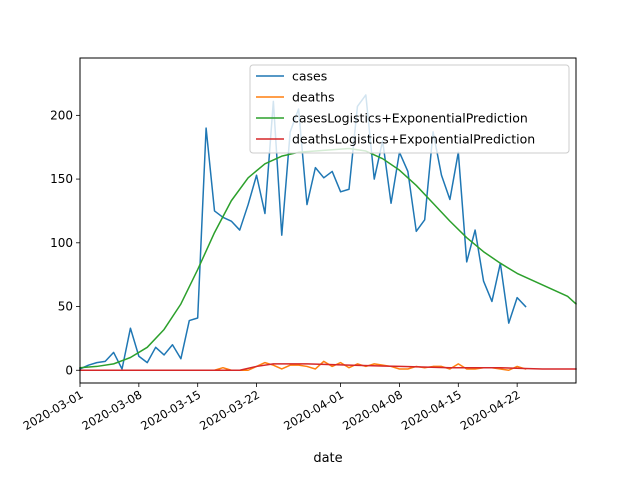 This screenshot has height=480, width=640. I want to click on y-tick-label-2: 100, so click(61, 243).